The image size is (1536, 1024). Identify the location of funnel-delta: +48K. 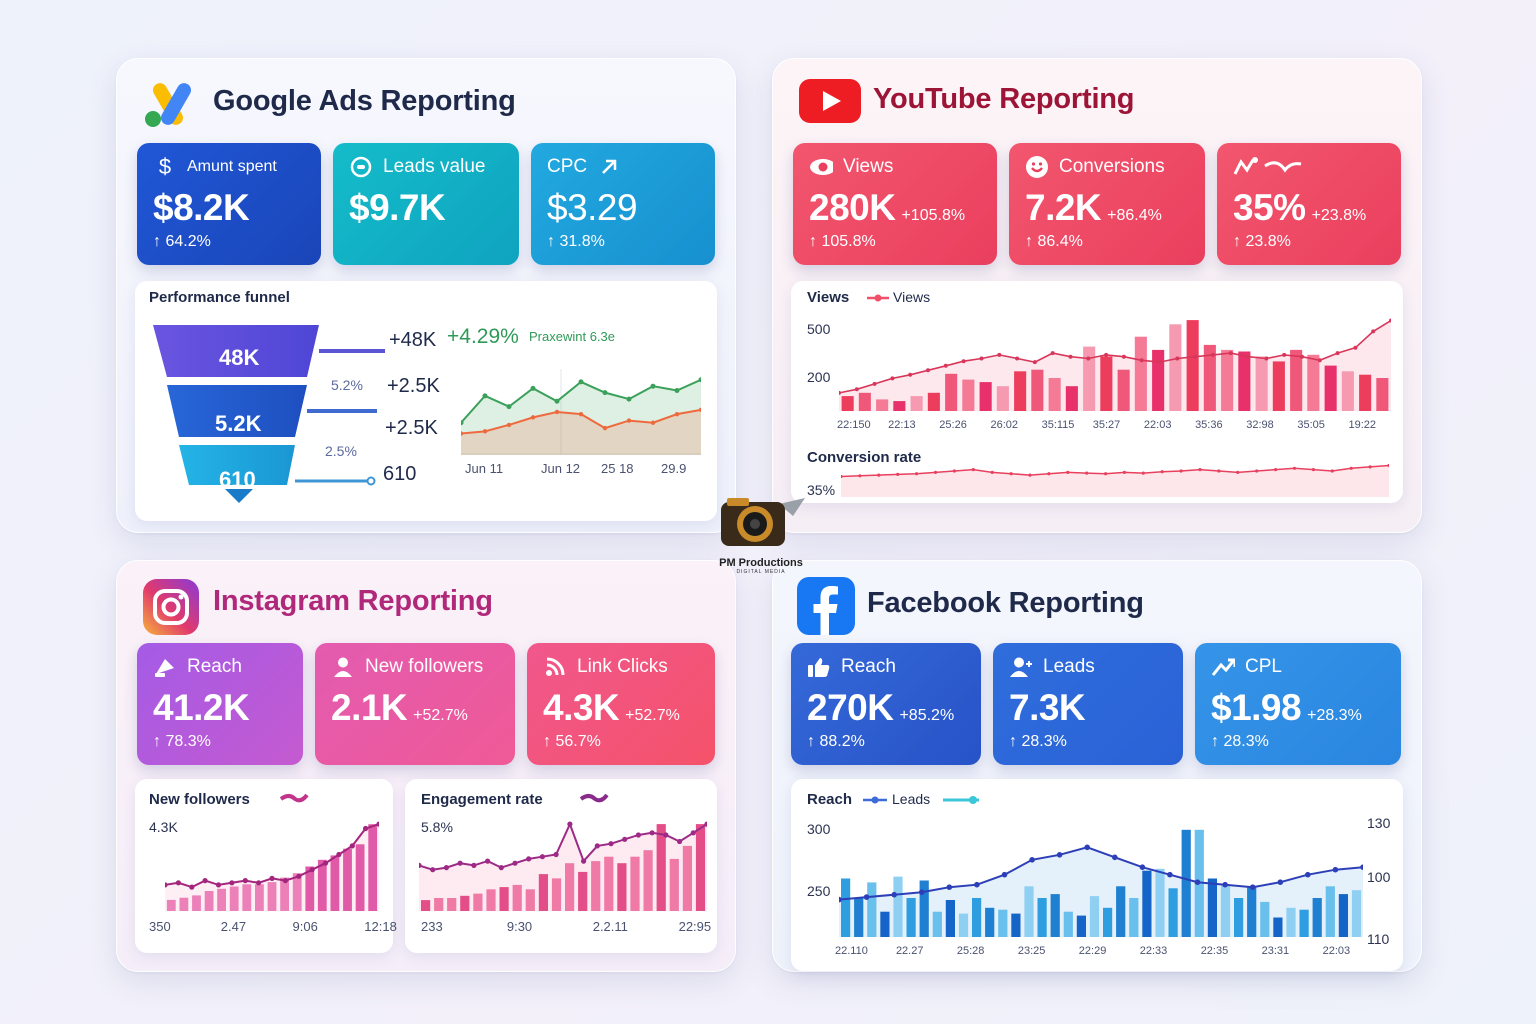
(413, 340).